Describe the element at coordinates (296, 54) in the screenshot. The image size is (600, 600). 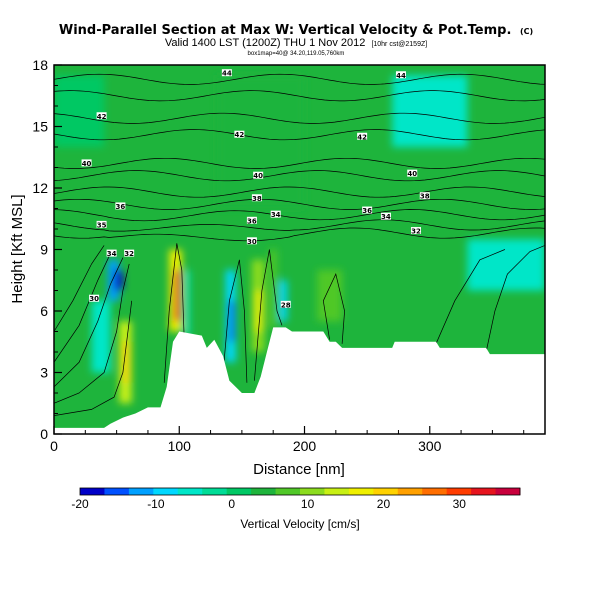
I see `box-map-info: box1map=40@ 34.20,119.05,760km` at that location.